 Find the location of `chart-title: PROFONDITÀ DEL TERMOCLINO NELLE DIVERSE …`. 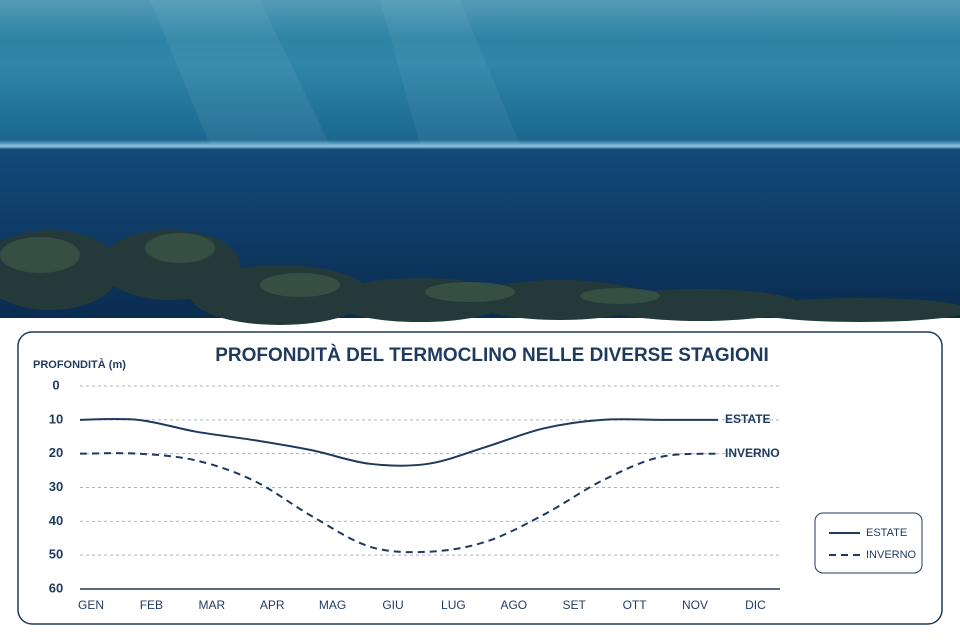

chart-title: PROFONDITÀ DEL TERMOCLINO NELLE DIVERSE … is located at coordinates (492, 355).